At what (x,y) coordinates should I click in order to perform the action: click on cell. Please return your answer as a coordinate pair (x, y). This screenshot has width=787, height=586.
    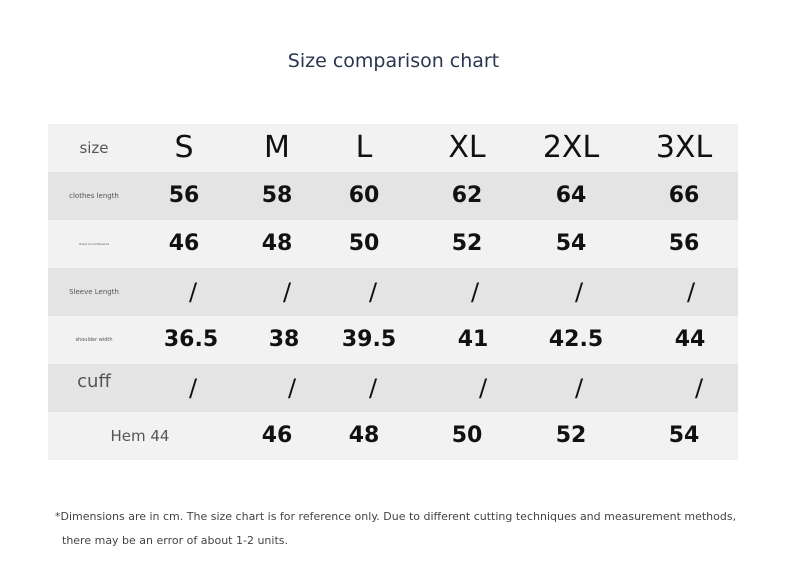
    Looking at the image, I should click on (184, 436).